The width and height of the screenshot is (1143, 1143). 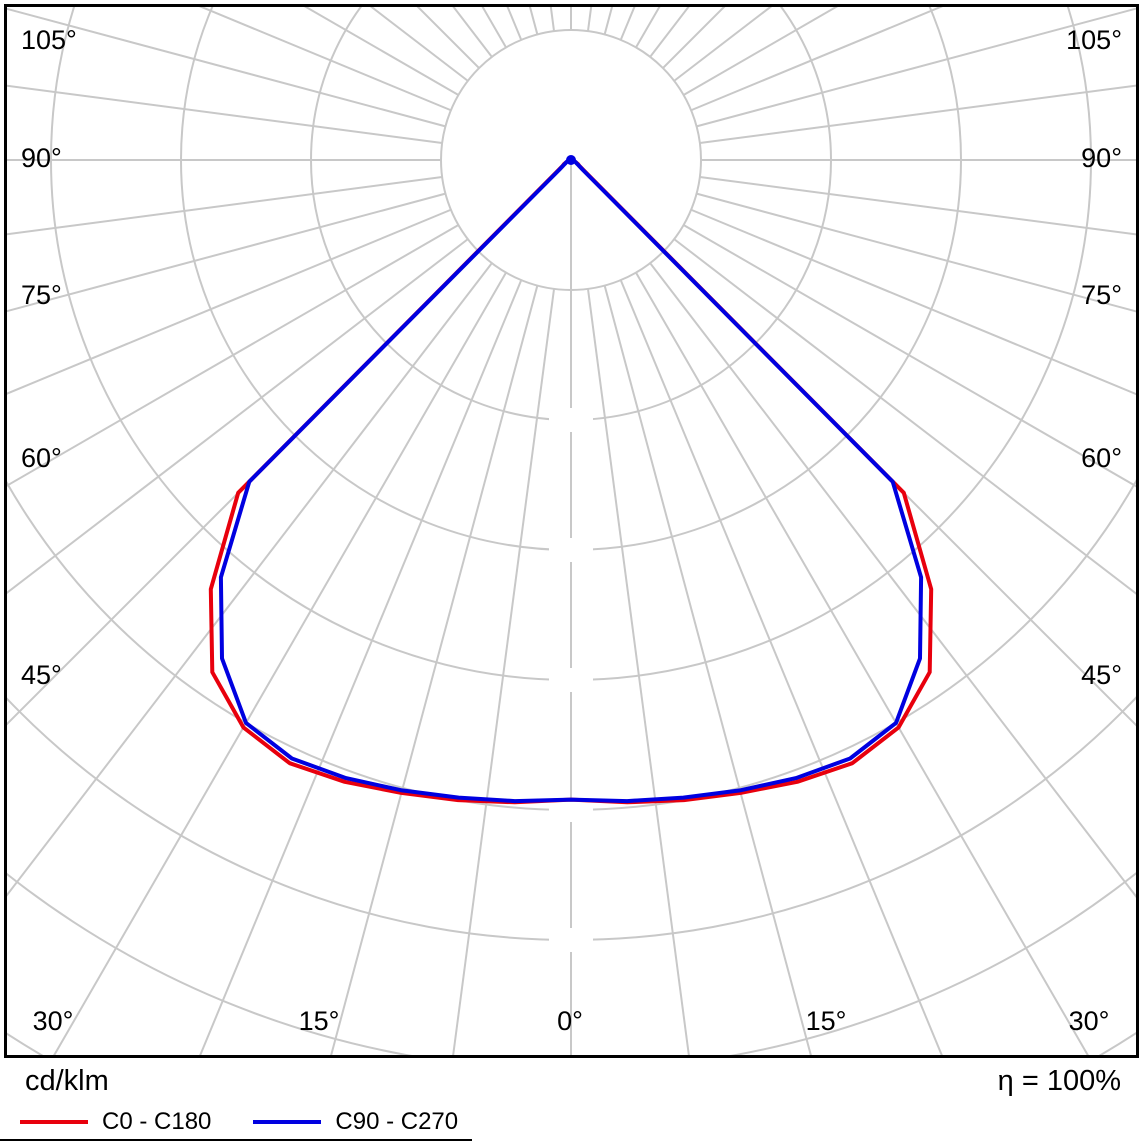 I want to click on legend-label-c90-c270: C90 - C270, so click(x=397, y=1121).